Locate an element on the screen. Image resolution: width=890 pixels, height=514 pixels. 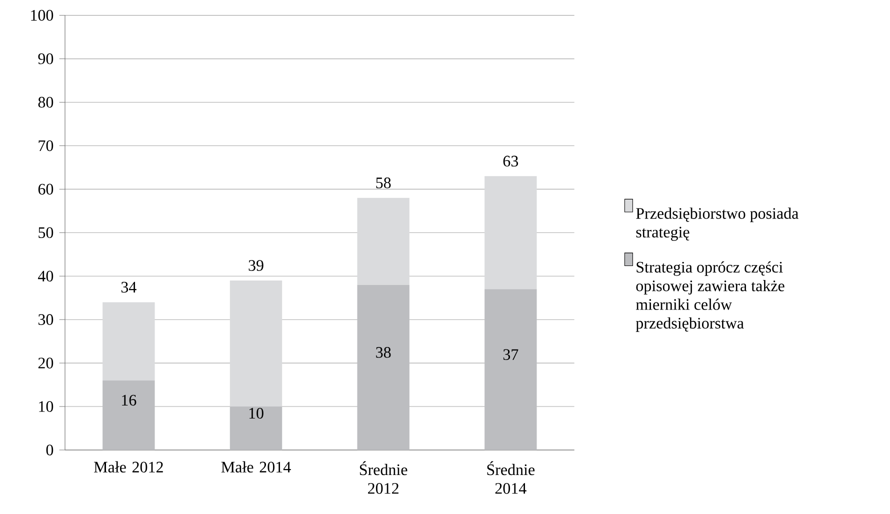
total-label: 34 is located at coordinates (128, 287).